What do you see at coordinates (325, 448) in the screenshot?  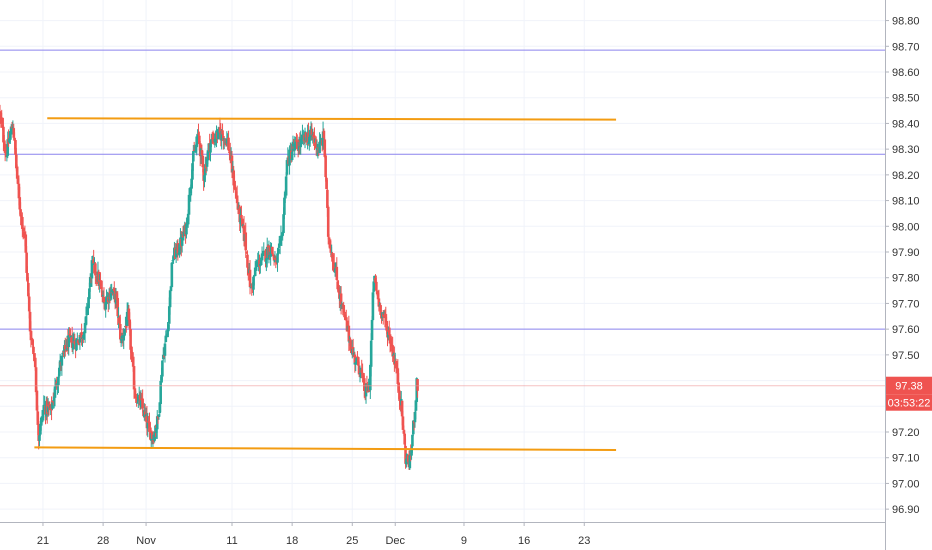 I see `trend-line` at bounding box center [325, 448].